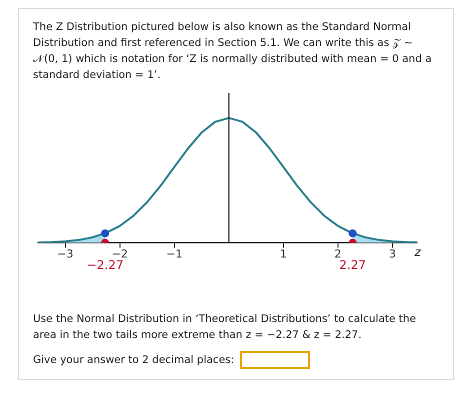 The image size is (474, 398). What do you see at coordinates (65, 253) in the screenshot?
I see `x-tick-label: −3` at bounding box center [65, 253].